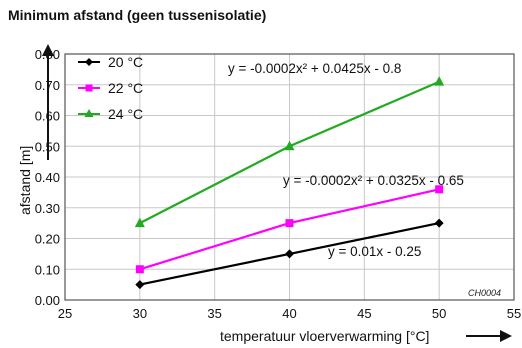 The image size is (522, 348). I want to click on y-tick-label: 0.30, so click(47, 208).